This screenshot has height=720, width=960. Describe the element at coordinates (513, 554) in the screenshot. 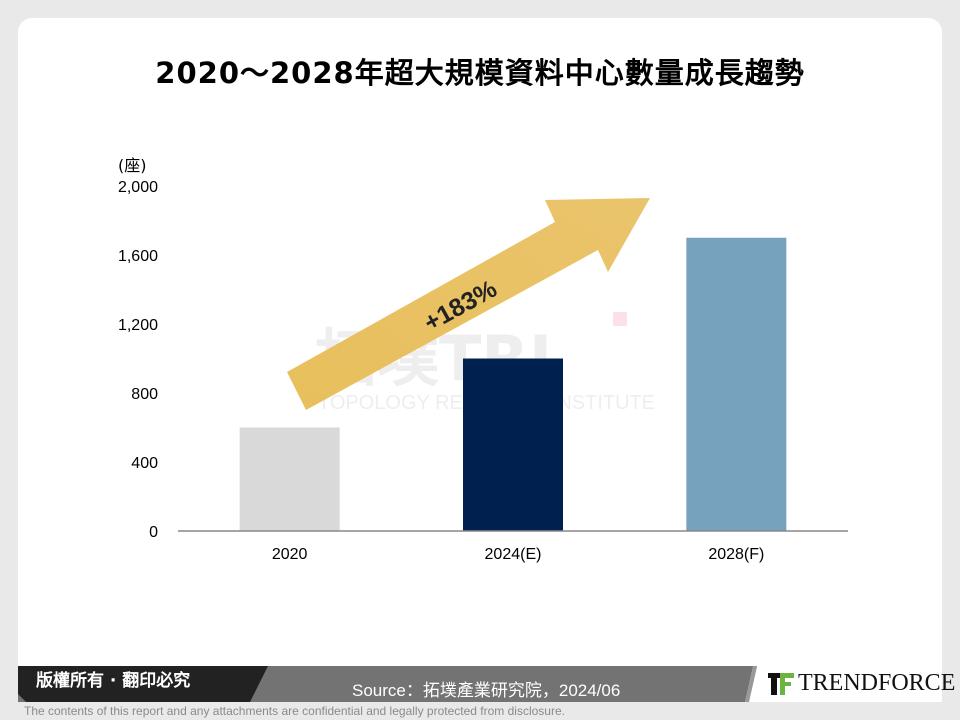

I see `x-tick-label: 2024(E)` at that location.